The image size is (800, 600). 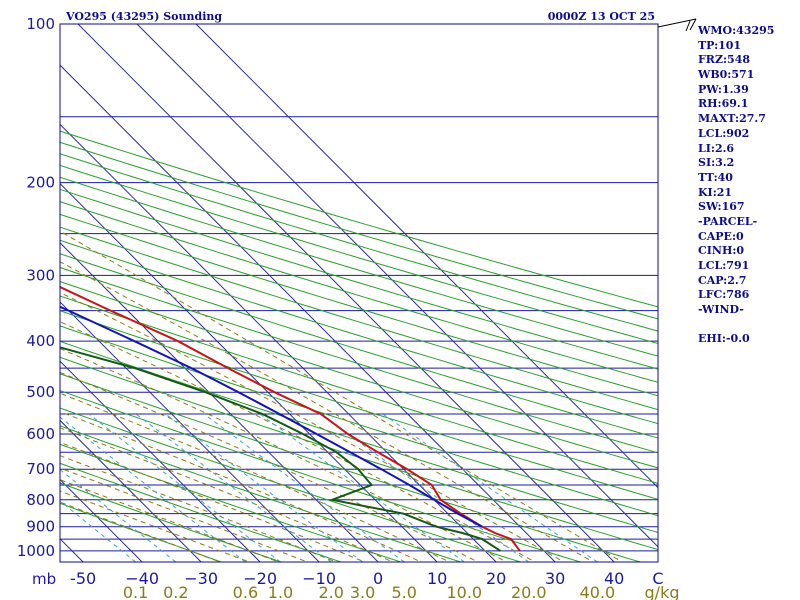 What do you see at coordinates (716, 148) in the screenshot?
I see `index-item: LI:2.6` at bounding box center [716, 148].